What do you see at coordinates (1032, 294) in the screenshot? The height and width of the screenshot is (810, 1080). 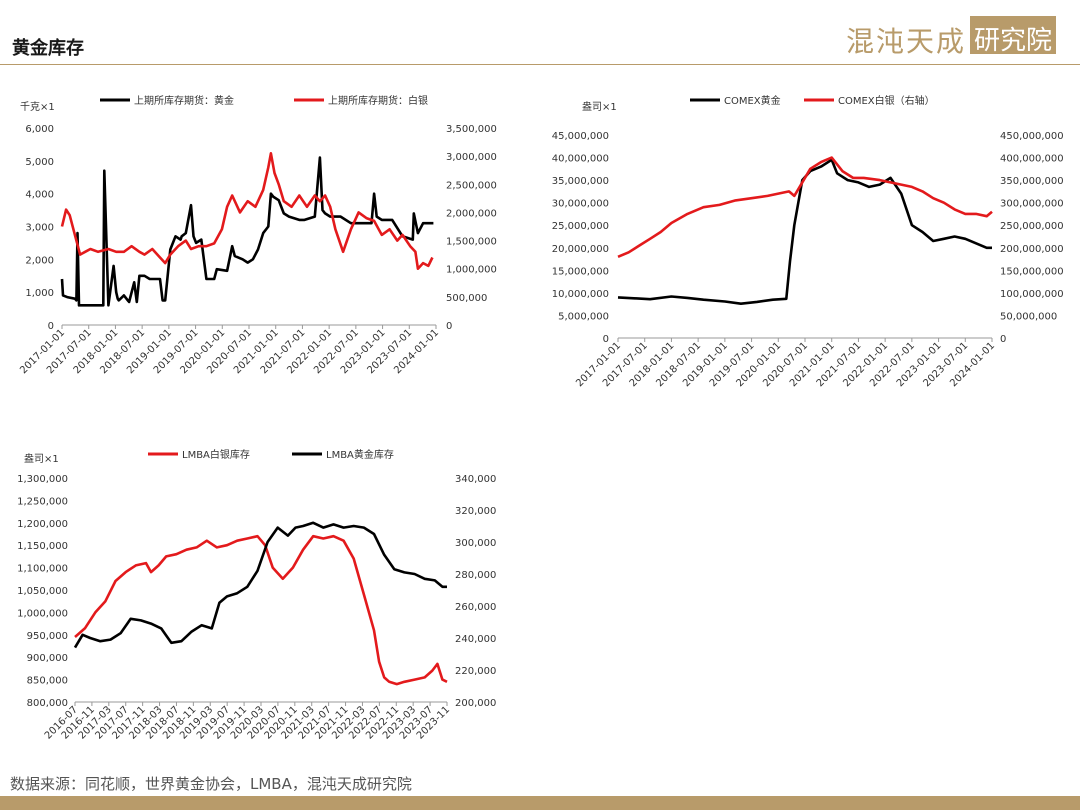 I see `right-axis-tick-label: 100,000,000` at bounding box center [1032, 294].